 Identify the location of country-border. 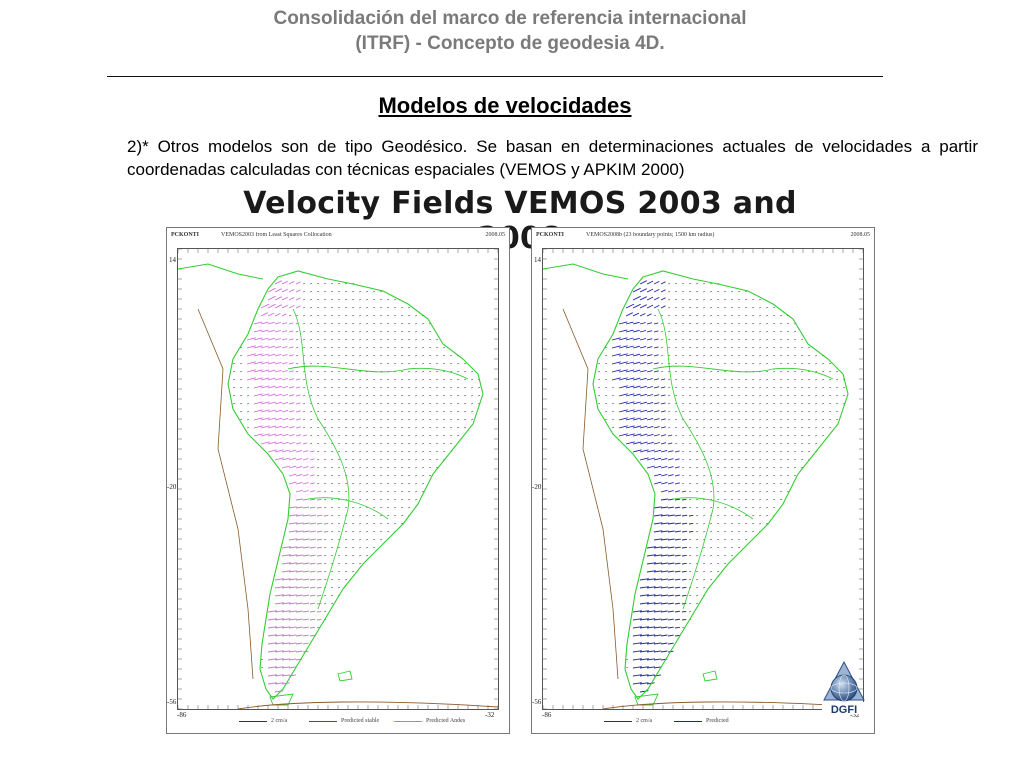
(713, 508).